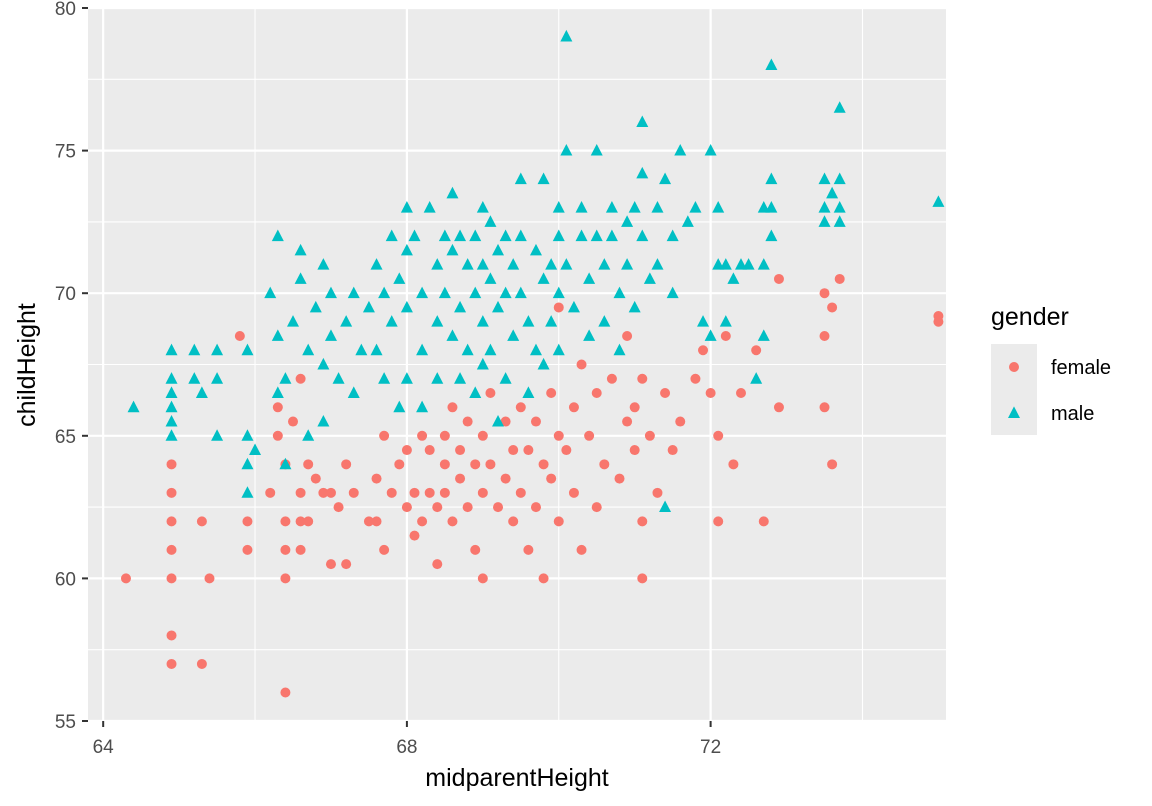 The width and height of the screenshot is (1152, 806). What do you see at coordinates (1072, 414) in the screenshot?
I see `legend-label-male: male` at bounding box center [1072, 414].